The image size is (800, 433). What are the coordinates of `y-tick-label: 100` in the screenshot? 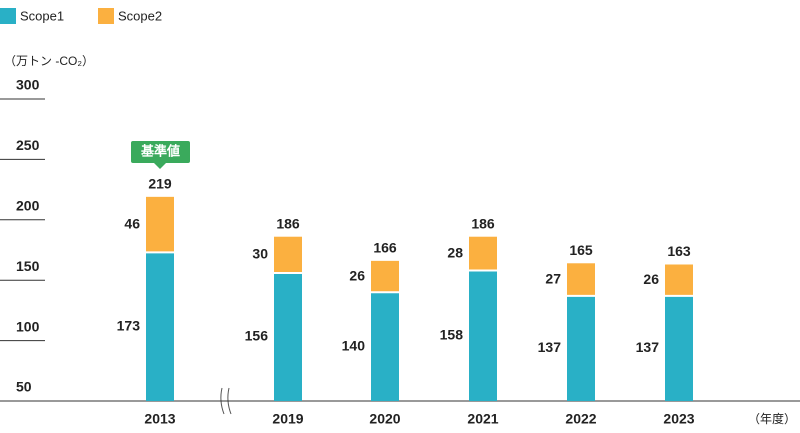 It's located at (28, 326).